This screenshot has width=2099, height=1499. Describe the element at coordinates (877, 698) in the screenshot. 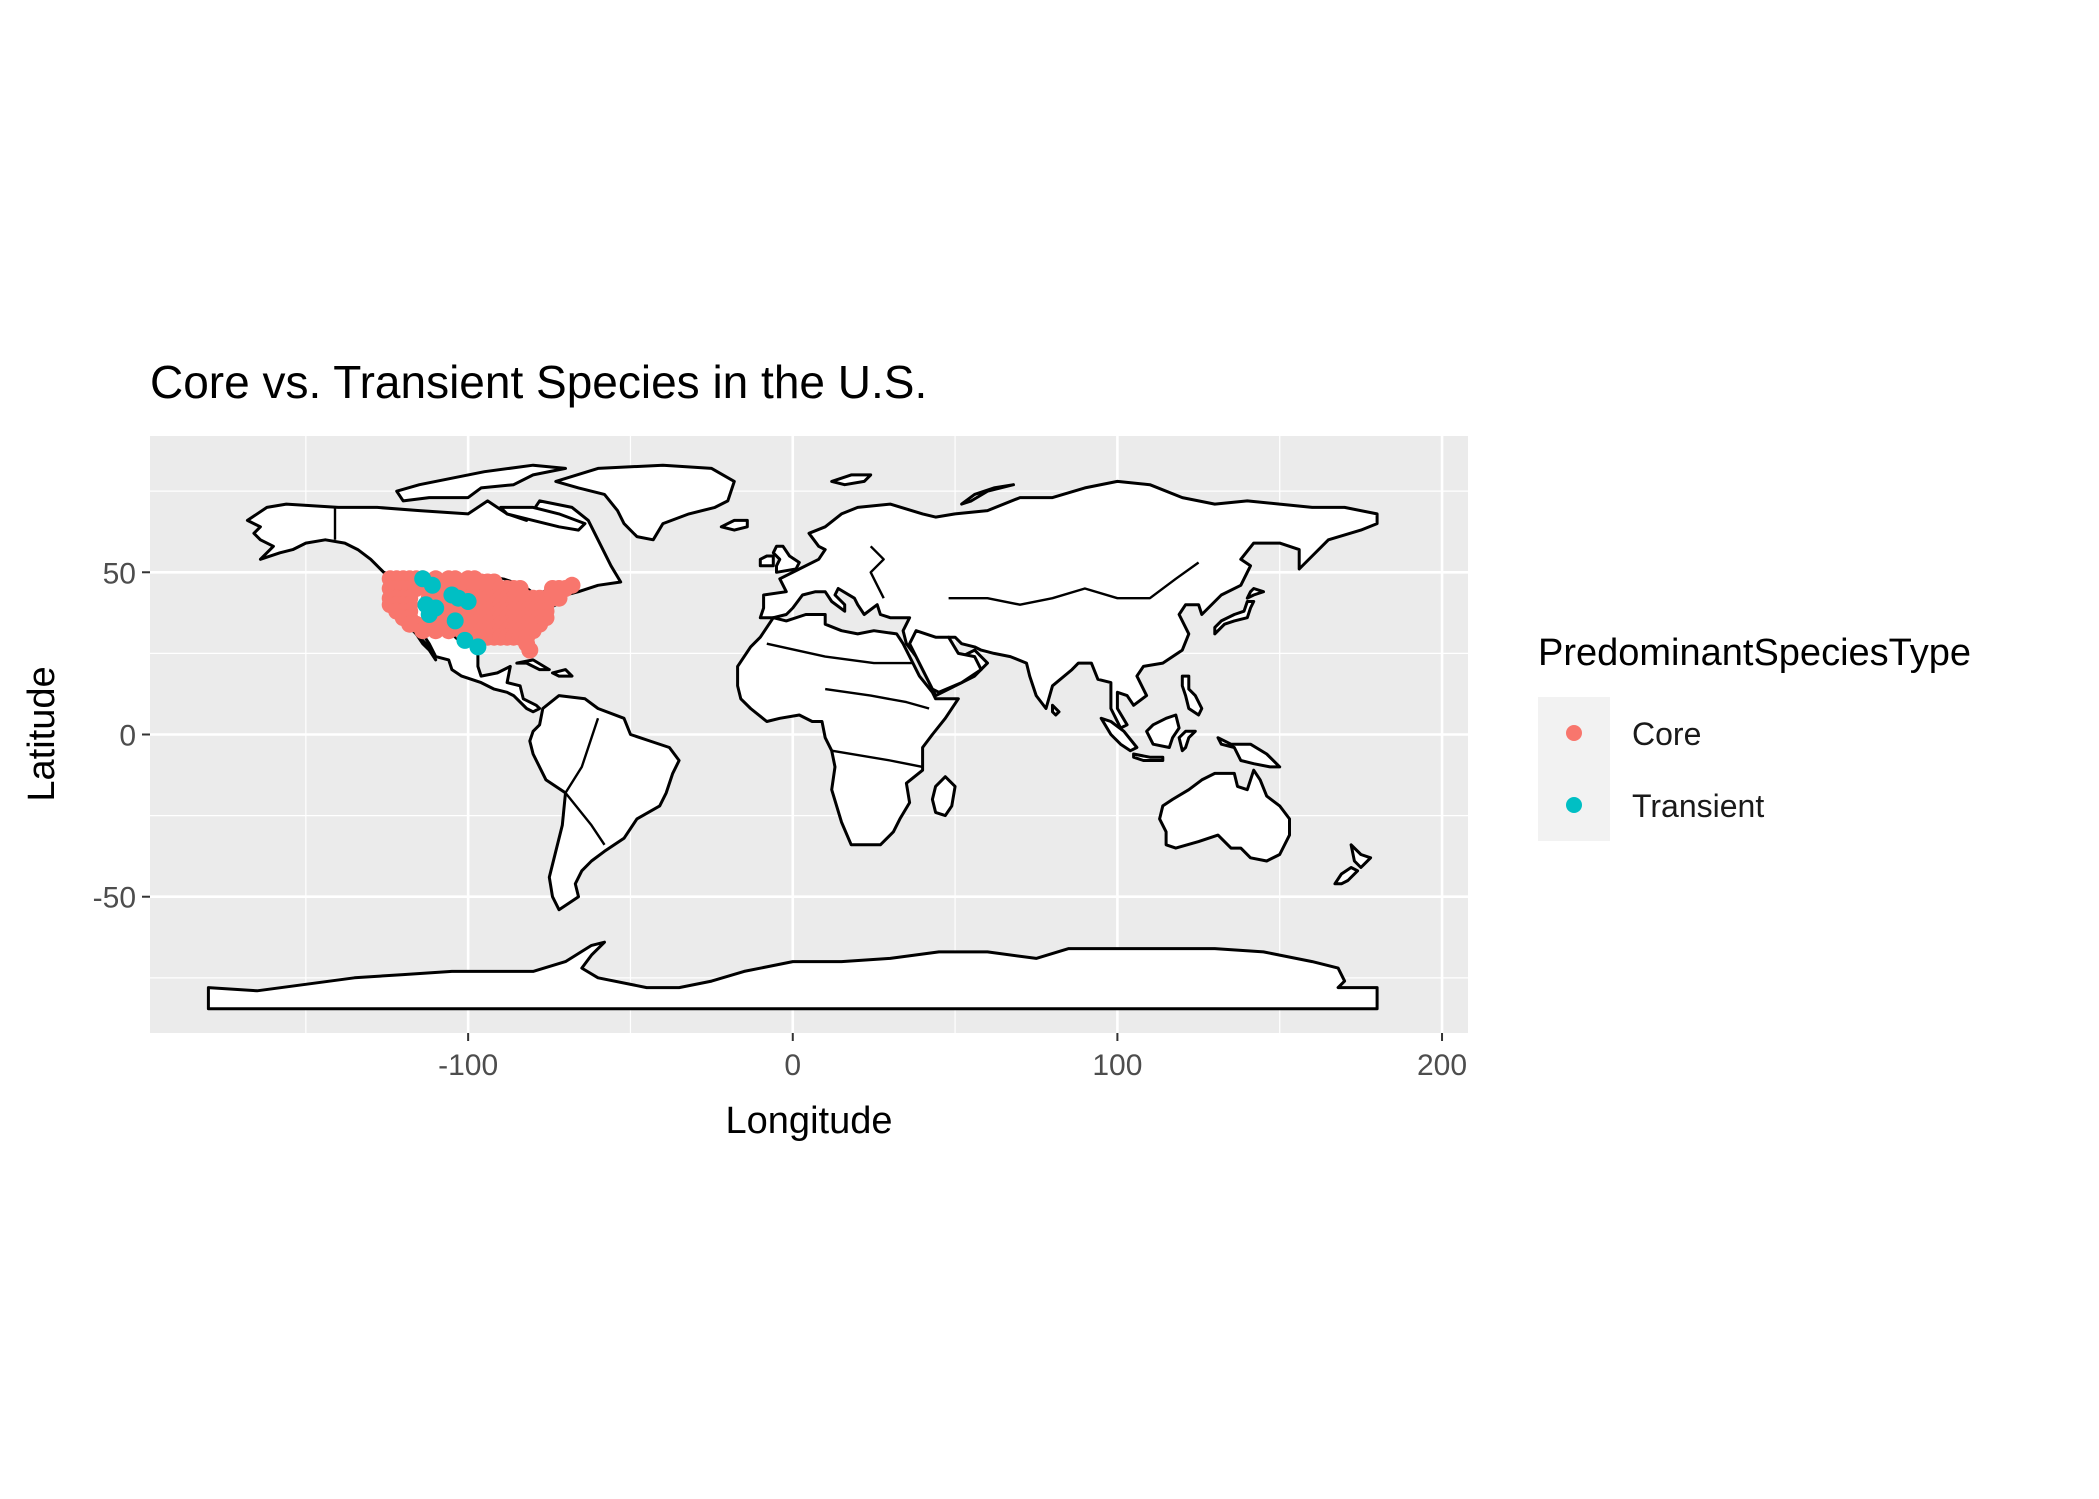

I see `border-africa-mid` at that location.